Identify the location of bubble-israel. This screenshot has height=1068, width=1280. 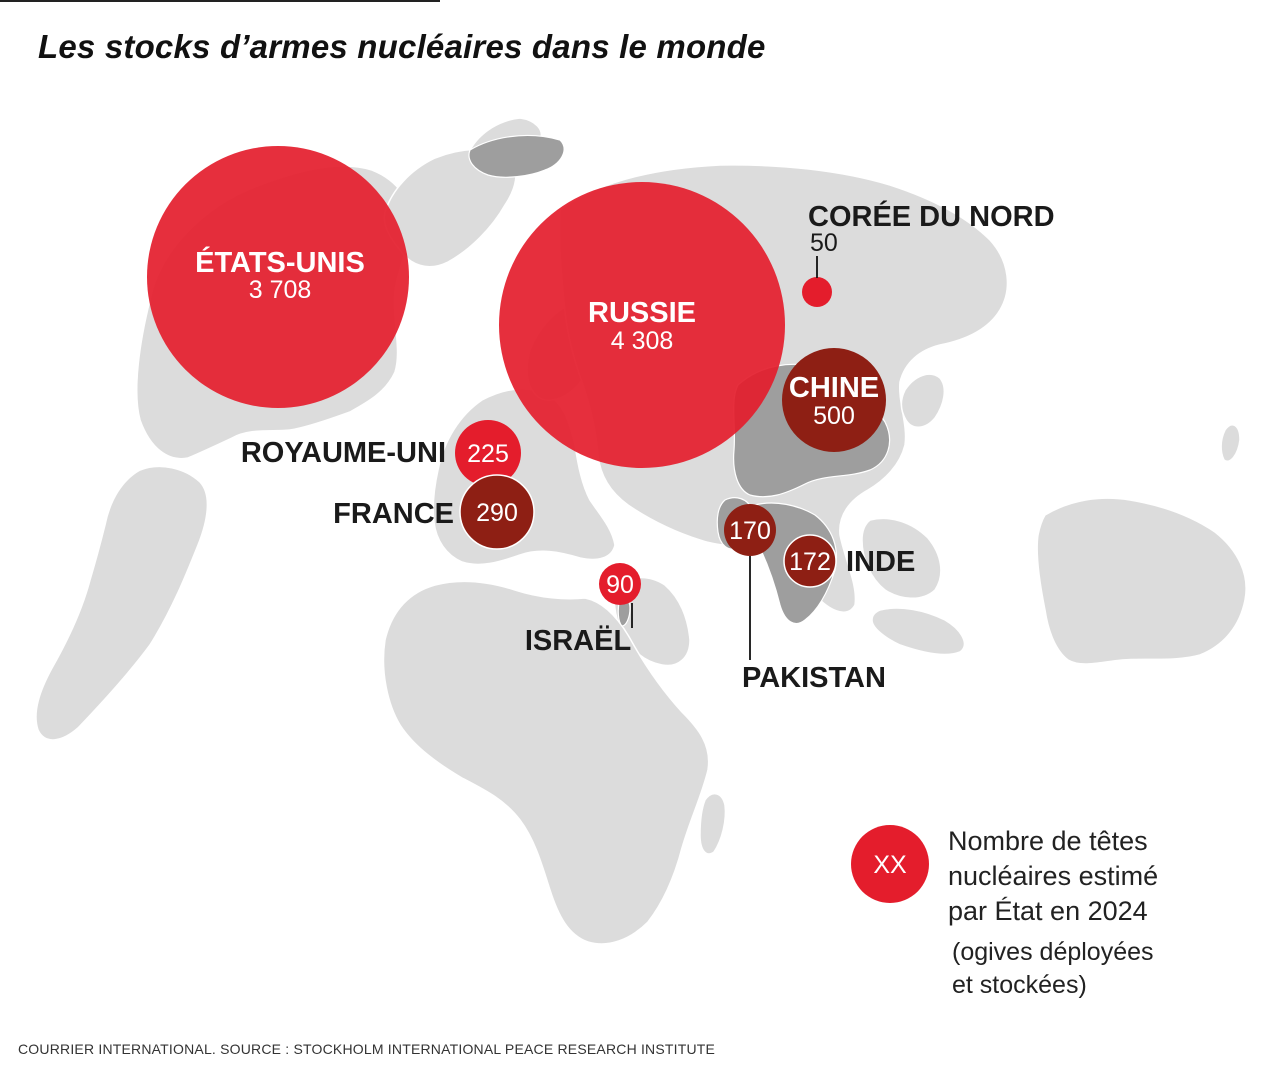
(620, 584).